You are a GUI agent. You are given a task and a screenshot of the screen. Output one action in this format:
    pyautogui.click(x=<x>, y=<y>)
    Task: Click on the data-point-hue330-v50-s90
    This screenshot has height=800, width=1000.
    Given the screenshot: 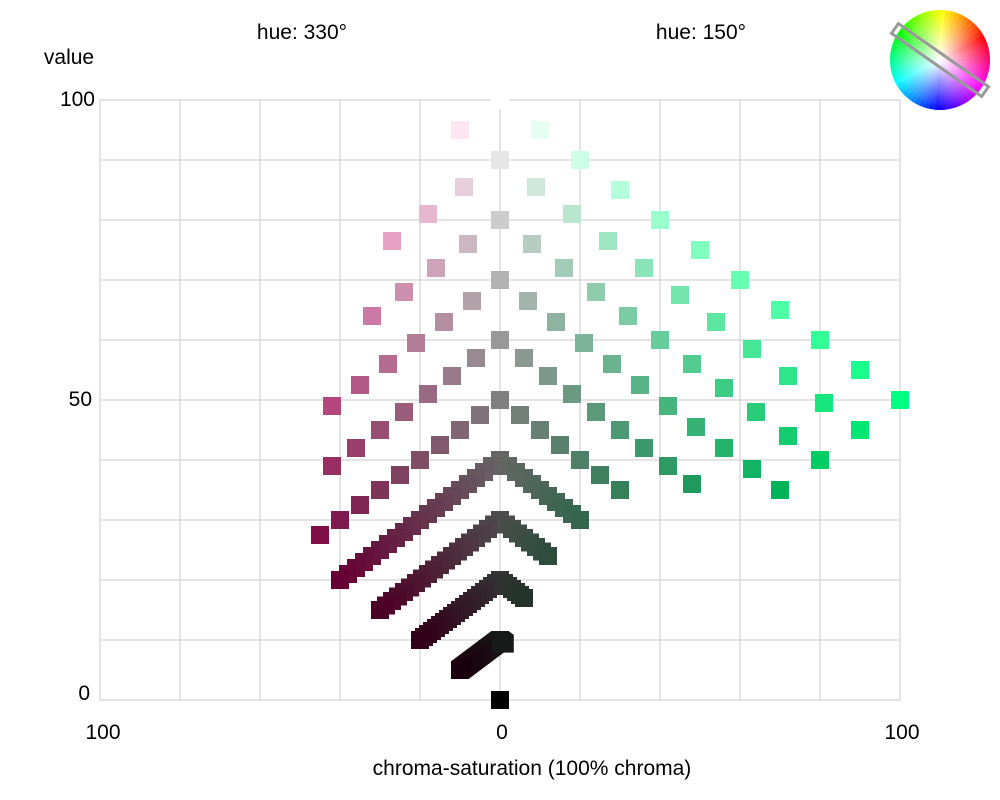 What is the action you would take?
    pyautogui.click(x=320, y=535)
    